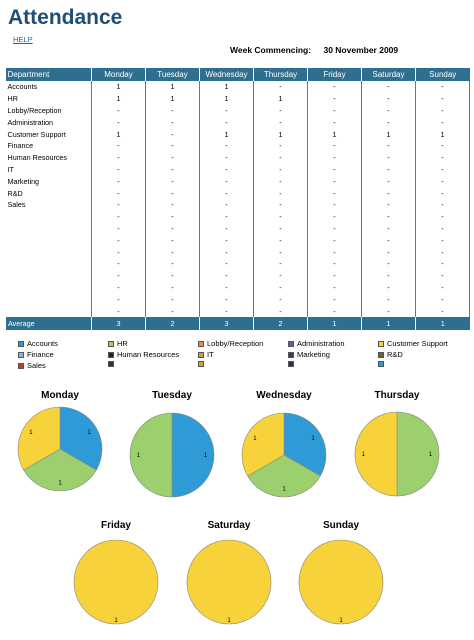  Describe the element at coordinates (417, 343) in the screenshot. I see `legend-label: Customer Support` at that location.